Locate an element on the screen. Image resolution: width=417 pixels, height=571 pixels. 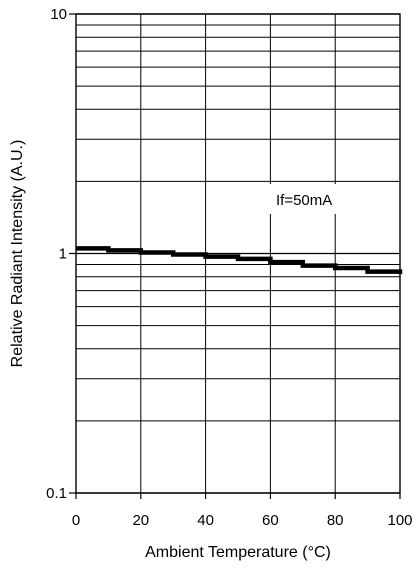
y-tick-label: 0.1 is located at coordinates (56, 493).